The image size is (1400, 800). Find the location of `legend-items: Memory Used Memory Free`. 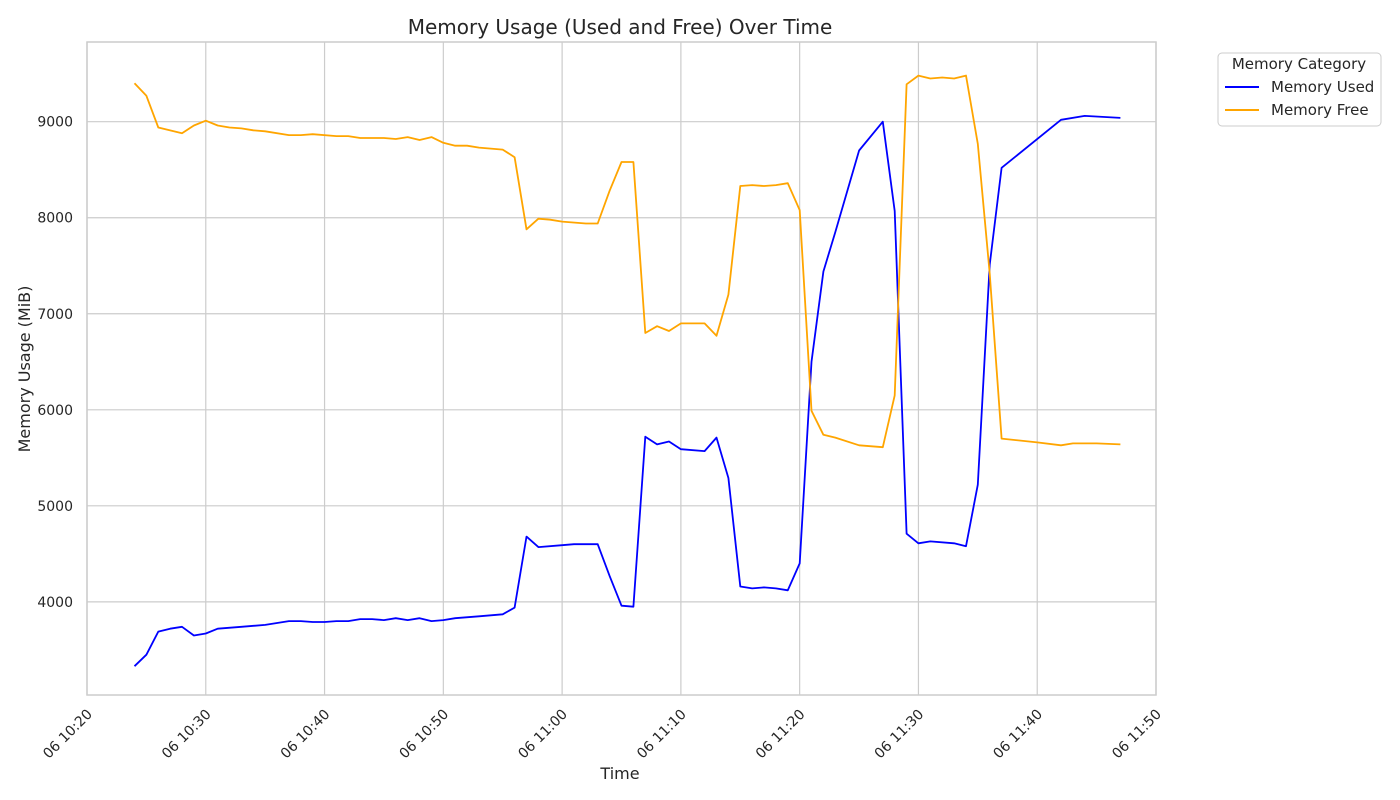

legend-items: Memory Used Memory Free is located at coordinates (1299, 98).